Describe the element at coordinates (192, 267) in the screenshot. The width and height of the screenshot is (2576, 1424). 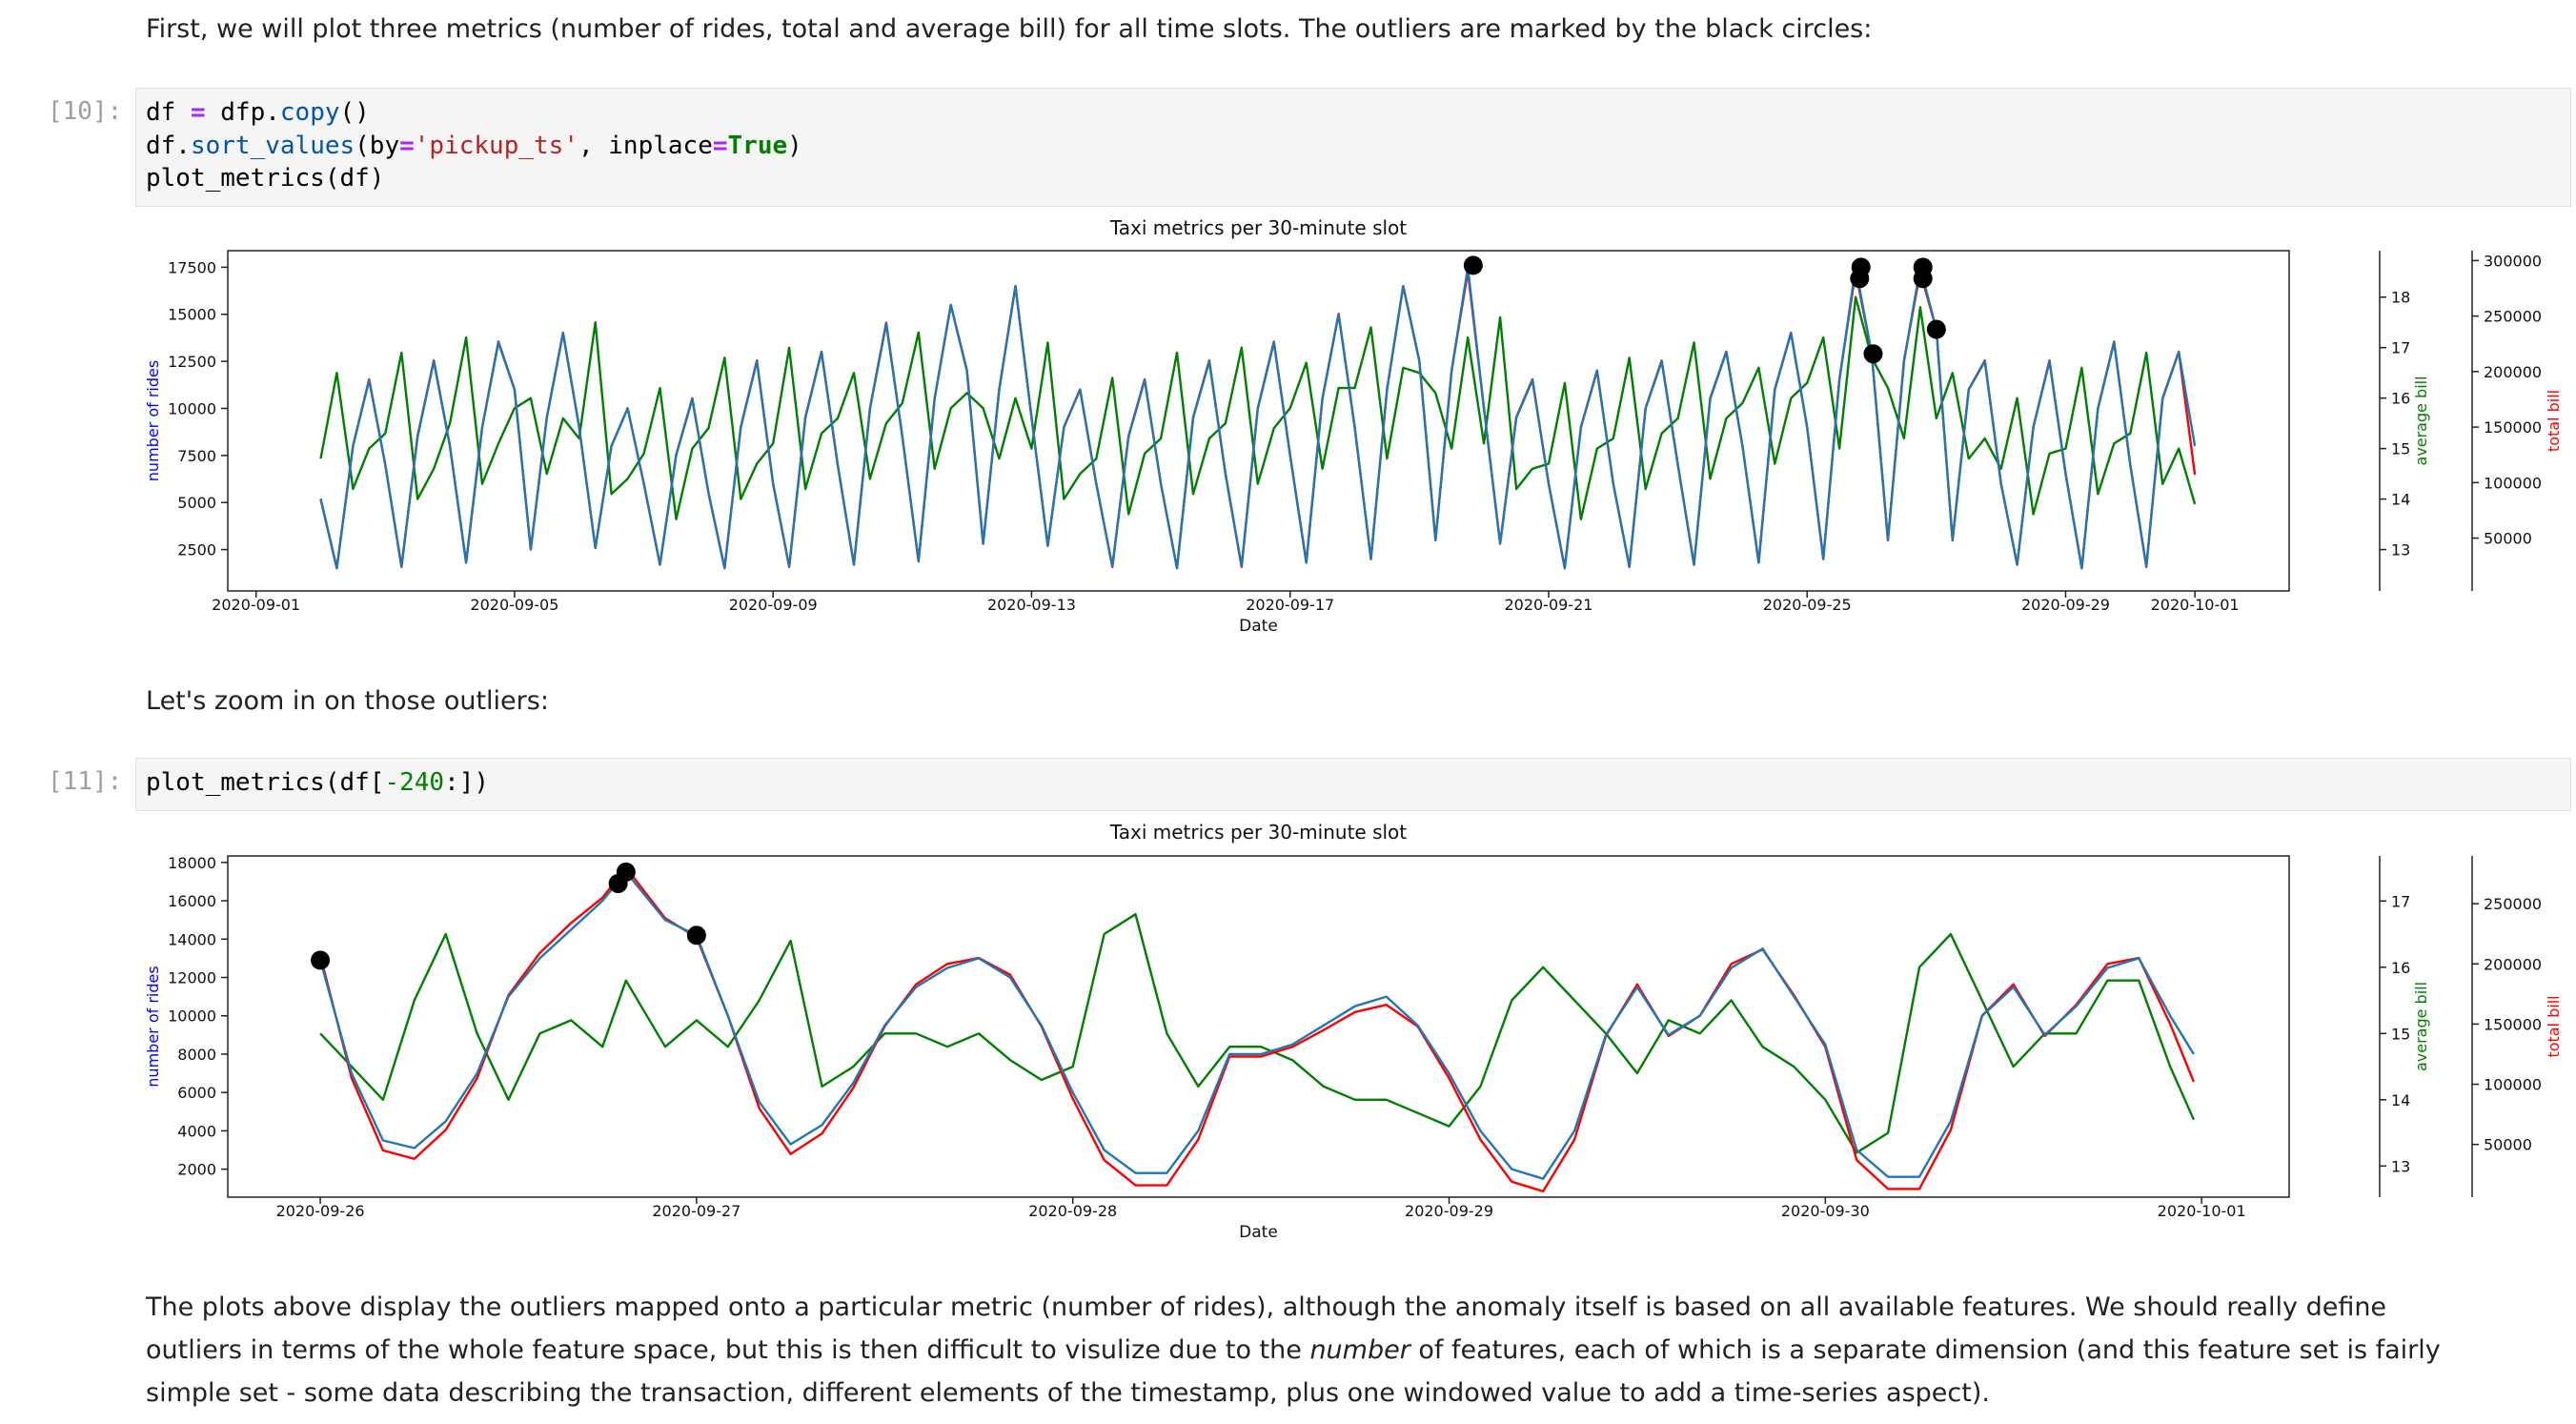
I see `y-tick-label-rides: 17500` at that location.